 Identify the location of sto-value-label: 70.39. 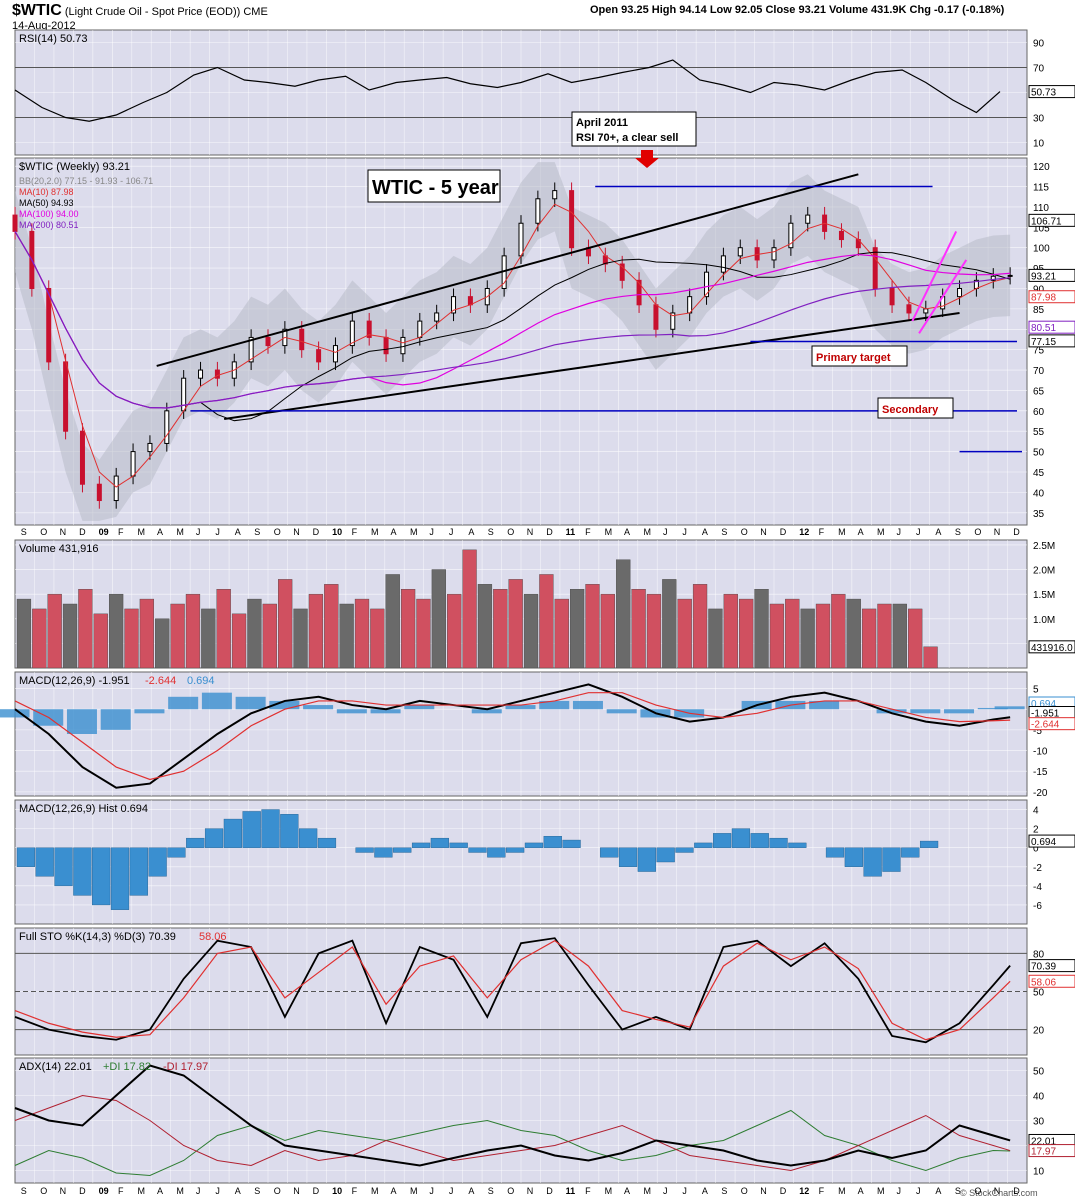
(1043, 967).